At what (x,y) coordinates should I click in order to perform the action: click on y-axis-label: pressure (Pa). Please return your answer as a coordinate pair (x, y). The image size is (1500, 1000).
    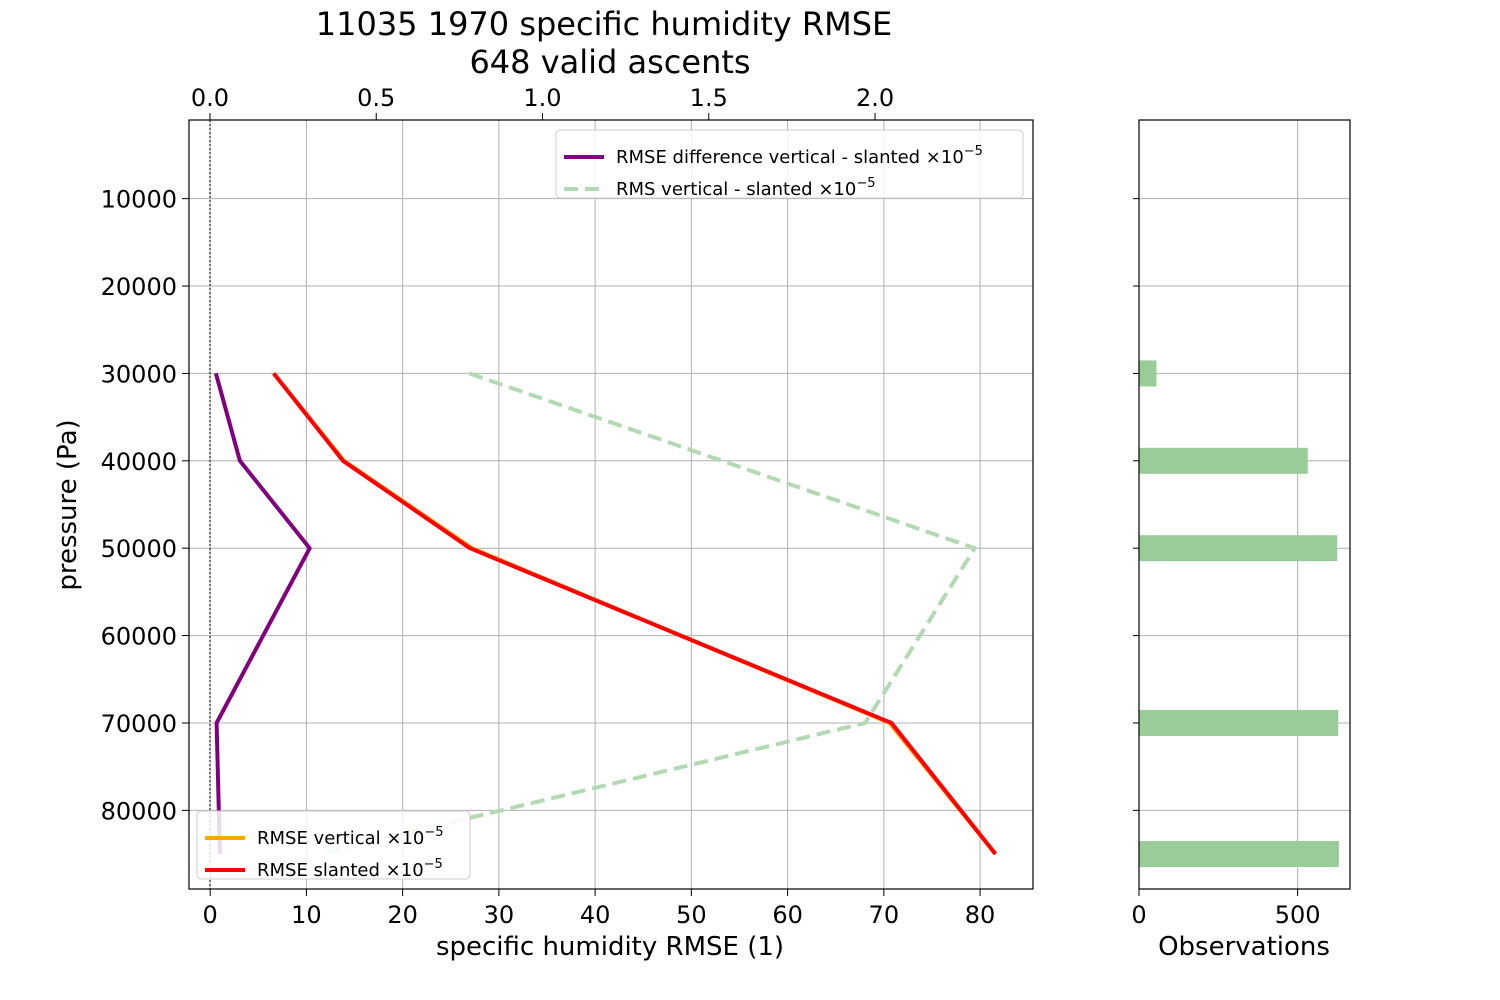
    Looking at the image, I should click on (68, 504).